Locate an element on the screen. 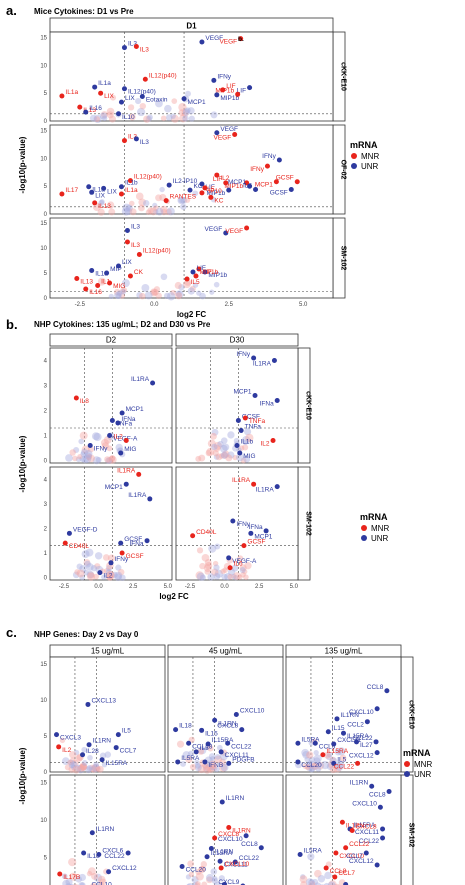 The width and height of the screenshot is (465, 885). point-label: IL6 is located at coordinates (238, 564).